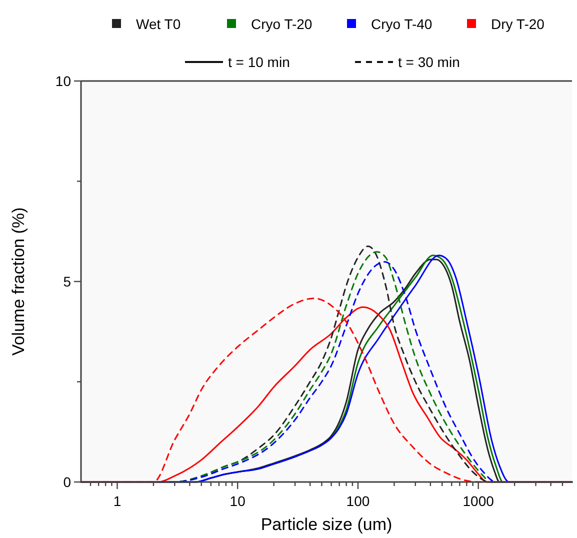 This screenshot has height=538, width=577. I want to click on y-tick-label: 0, so click(67, 482).